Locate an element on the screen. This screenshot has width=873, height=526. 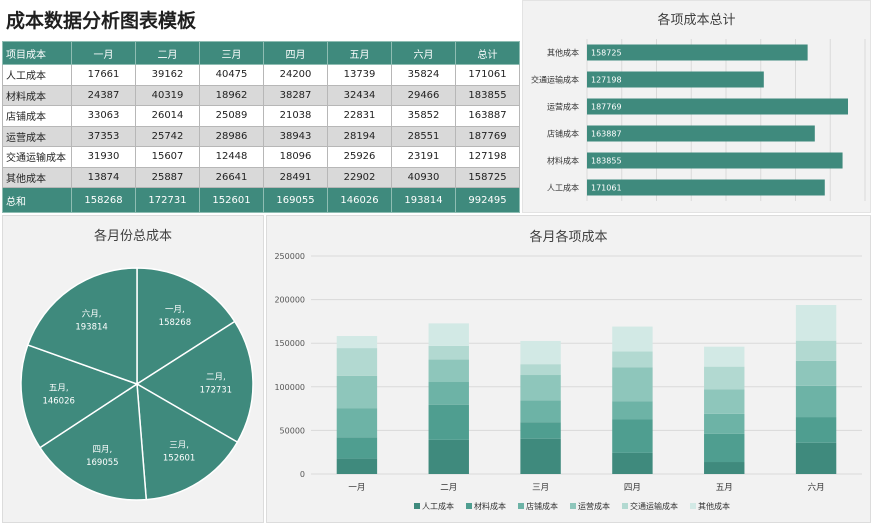
table-cell: 13874 is located at coordinates (103, 177).